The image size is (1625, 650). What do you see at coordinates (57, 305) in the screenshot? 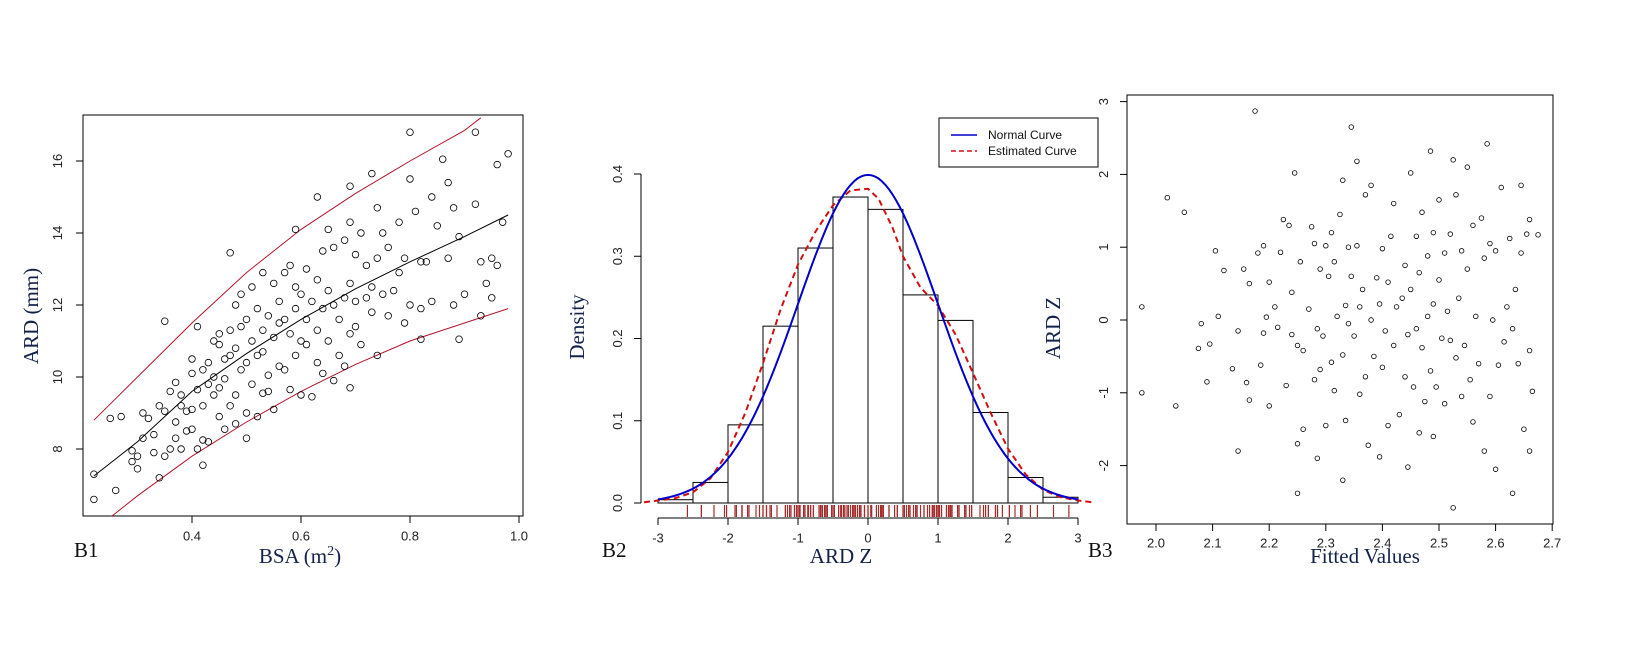
I see `b1-y-tick-label: 12` at bounding box center [57, 305].